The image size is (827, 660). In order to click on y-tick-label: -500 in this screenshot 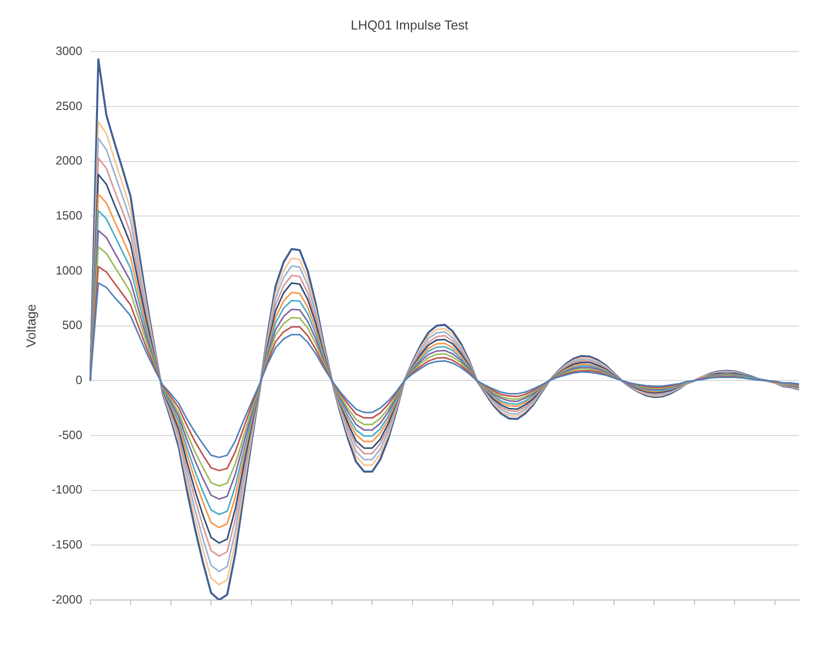, I will do `click(70, 435)`.